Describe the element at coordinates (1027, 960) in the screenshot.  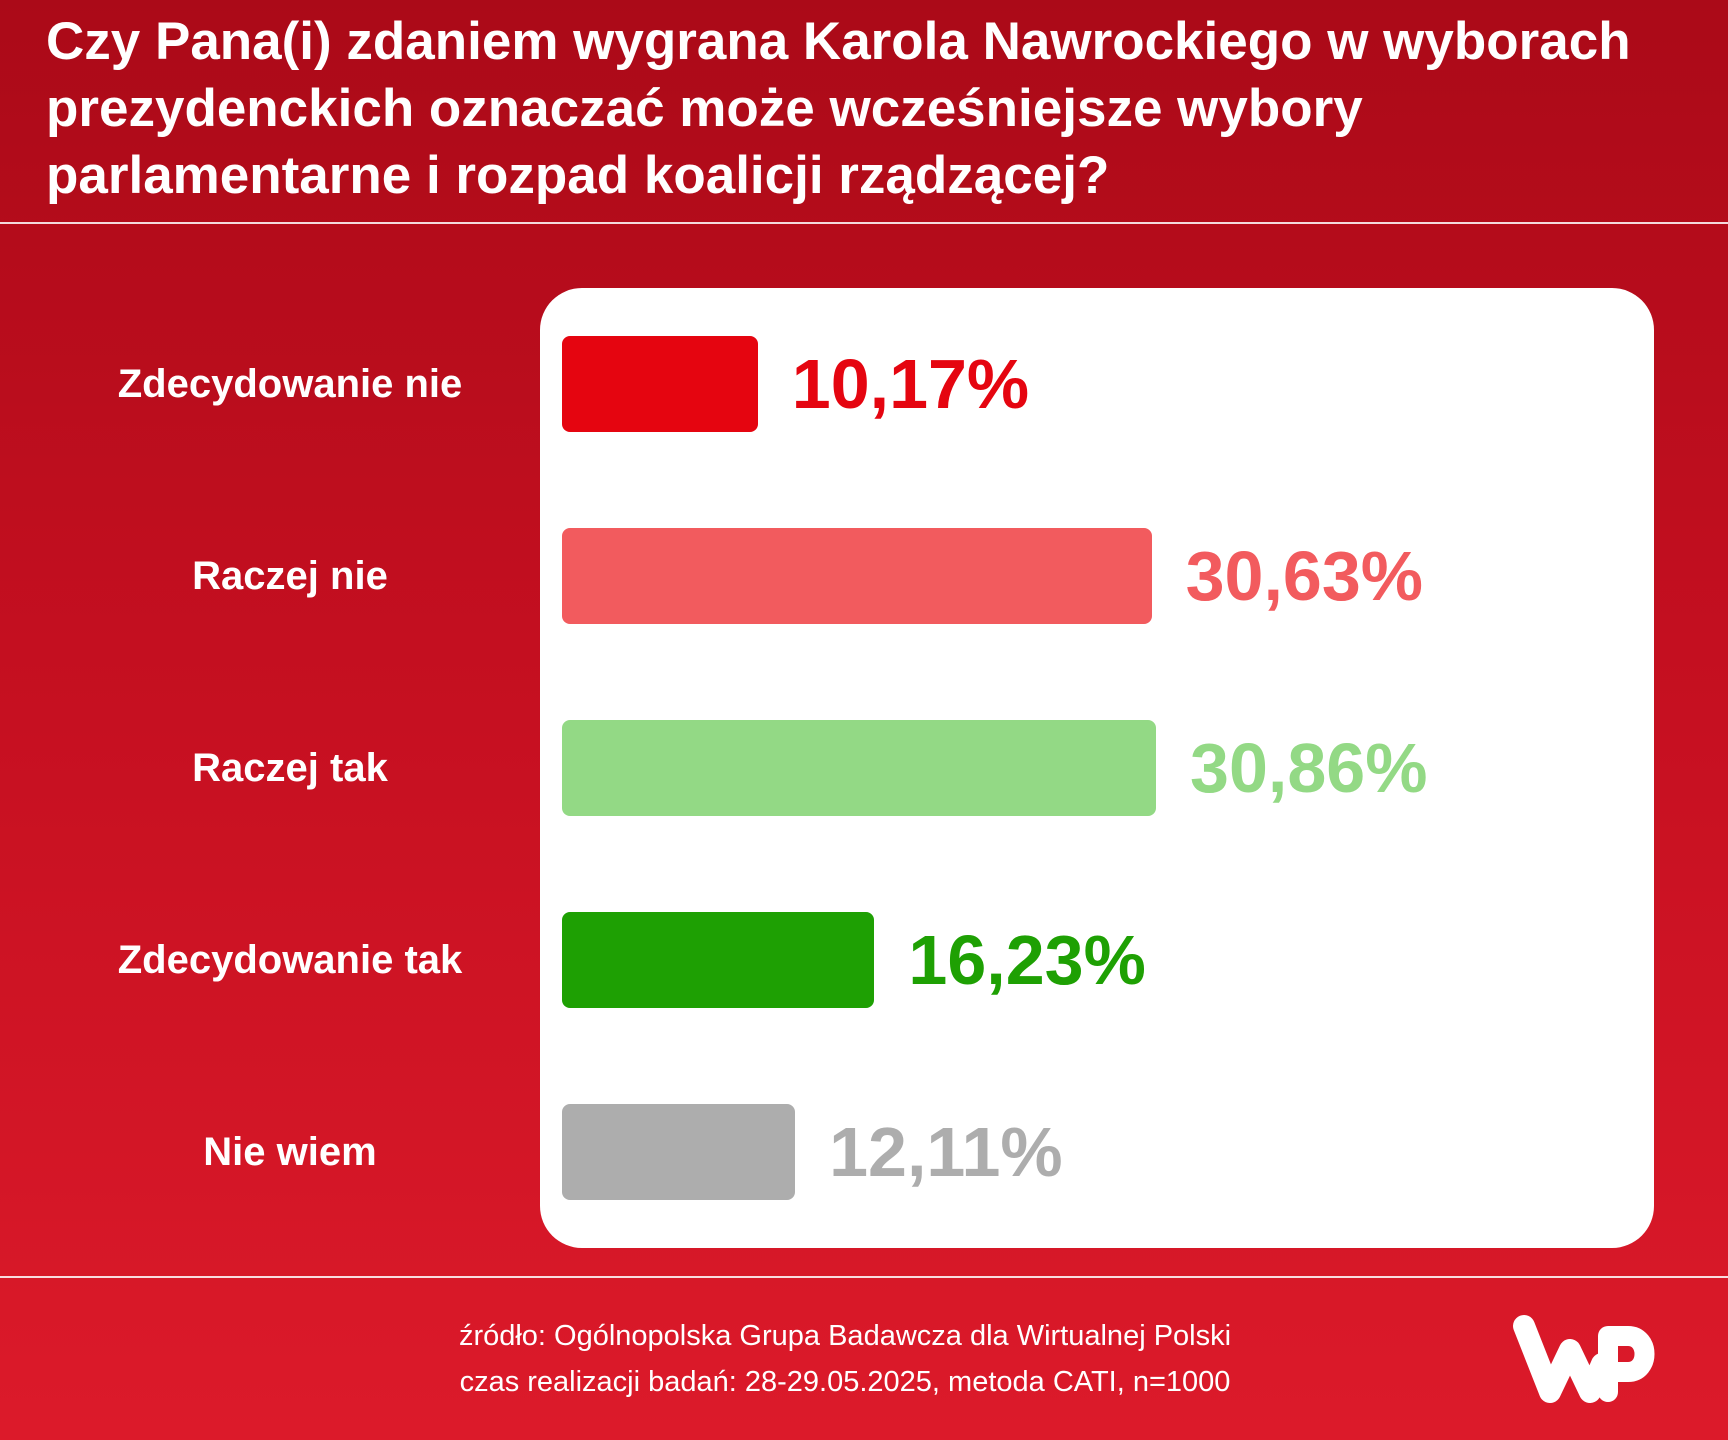
I see `value-label: 16,23%` at that location.